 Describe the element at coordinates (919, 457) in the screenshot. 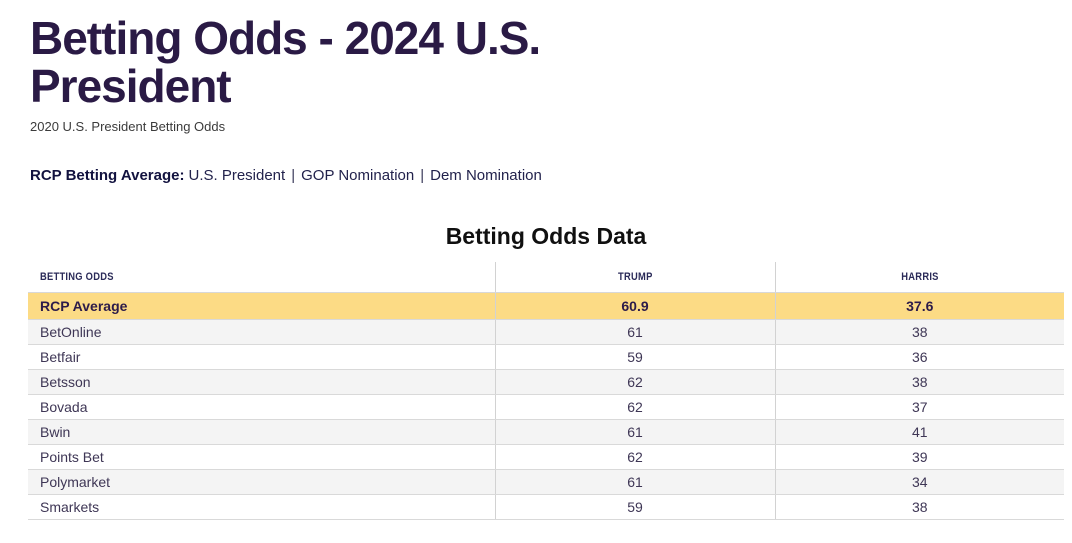

I see `harris-odds-value: 39` at that location.